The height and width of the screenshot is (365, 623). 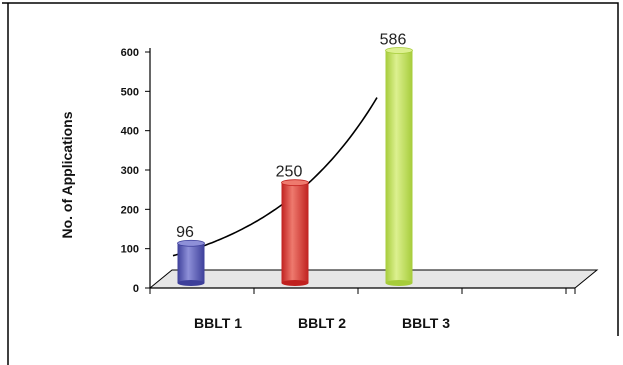 I want to click on bar-value-label: 250, so click(x=289, y=172).